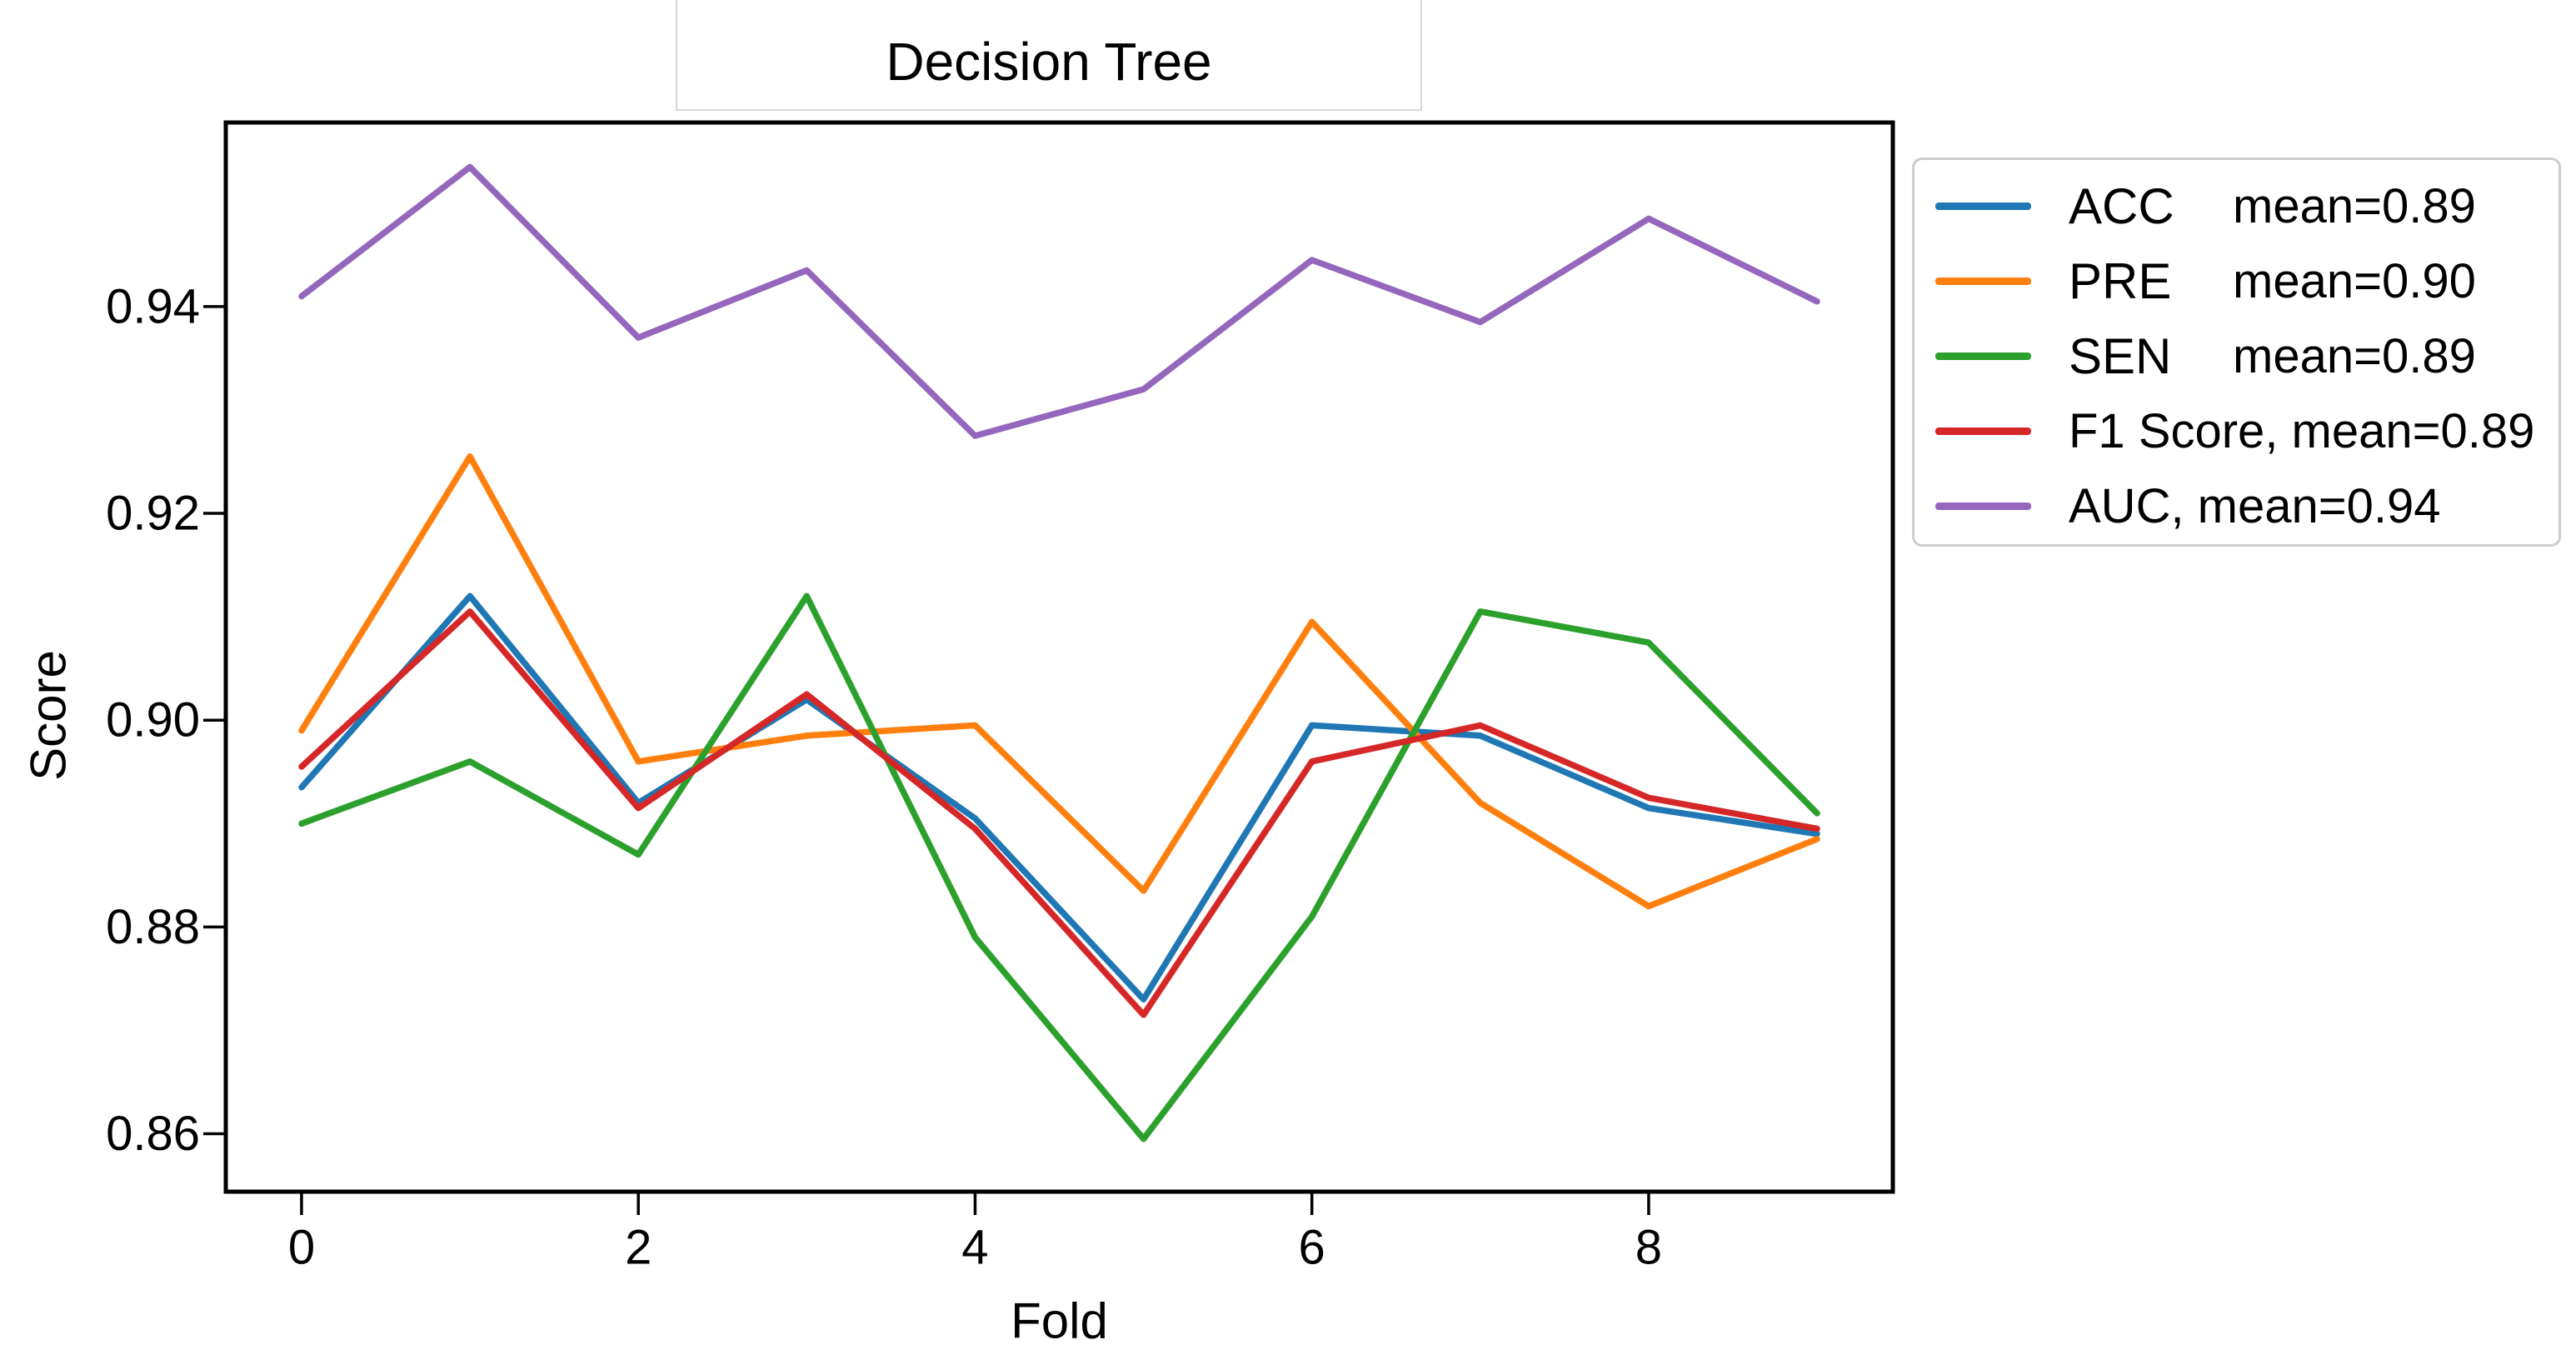 The image size is (2576, 1360). I want to click on legend-swatch-SEN, so click(1983, 356).